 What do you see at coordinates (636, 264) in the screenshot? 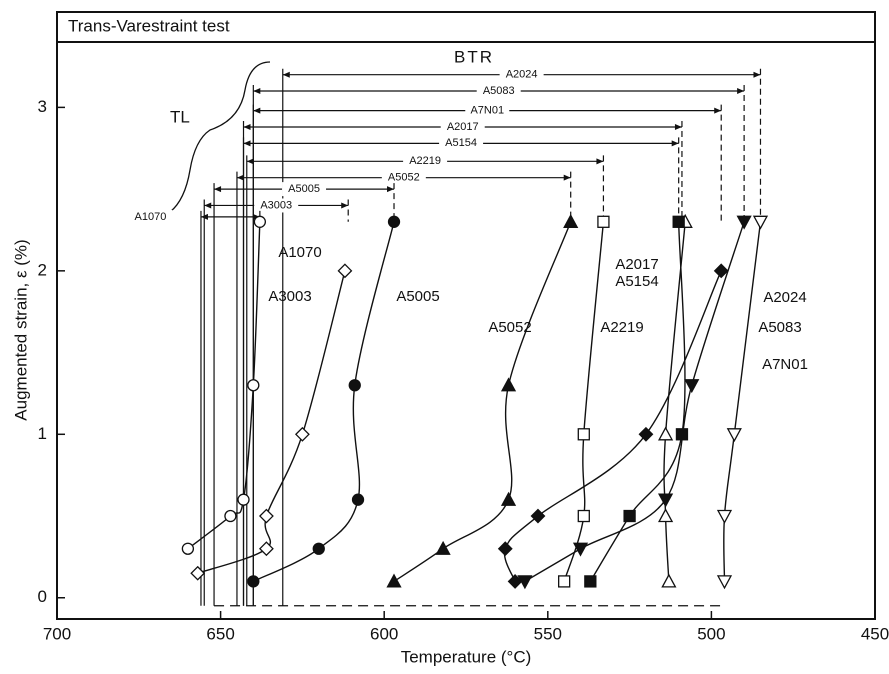
I see `series-label: A2017` at bounding box center [636, 264].